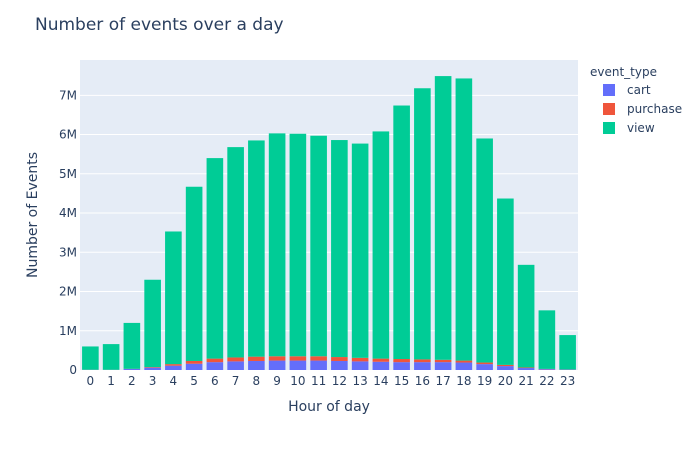 This screenshot has height=450, width=700. What do you see at coordinates (546, 381) in the screenshot?
I see `x-tick-label: 22` at bounding box center [546, 381].